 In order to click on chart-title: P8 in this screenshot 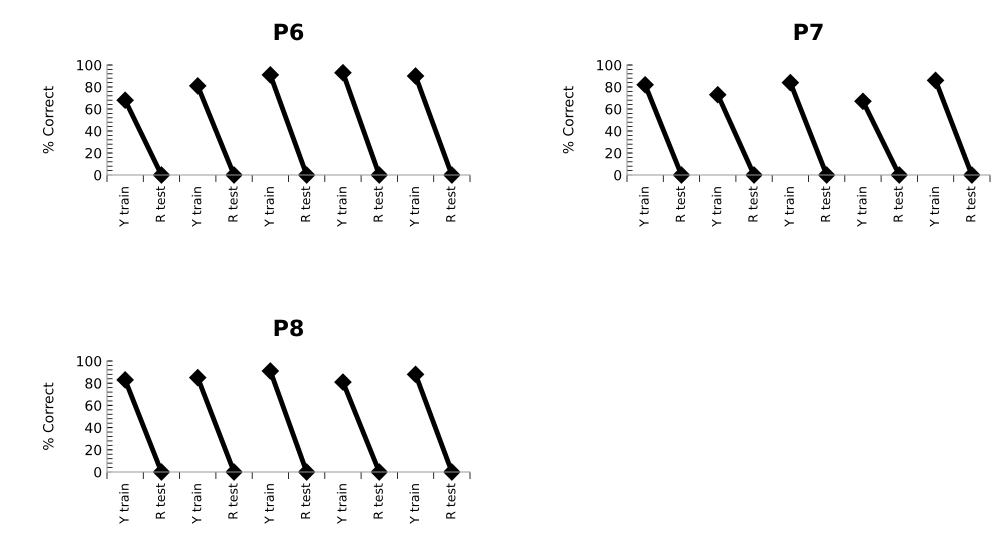, I will do `click(288, 328)`.